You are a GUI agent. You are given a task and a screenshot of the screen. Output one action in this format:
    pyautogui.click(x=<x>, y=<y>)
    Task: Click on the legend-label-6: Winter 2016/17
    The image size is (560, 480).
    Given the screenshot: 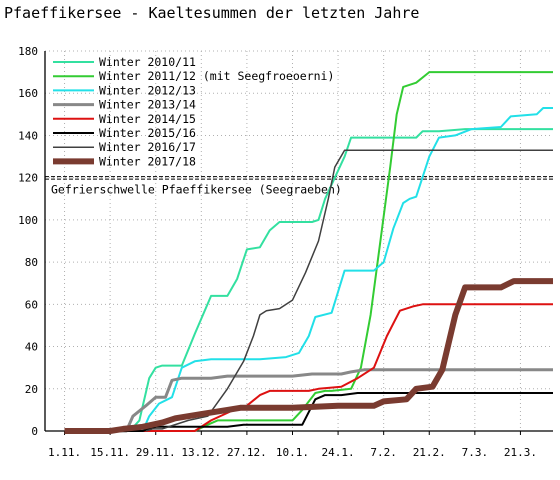 What is the action you would take?
    pyautogui.click(x=147, y=147)
    